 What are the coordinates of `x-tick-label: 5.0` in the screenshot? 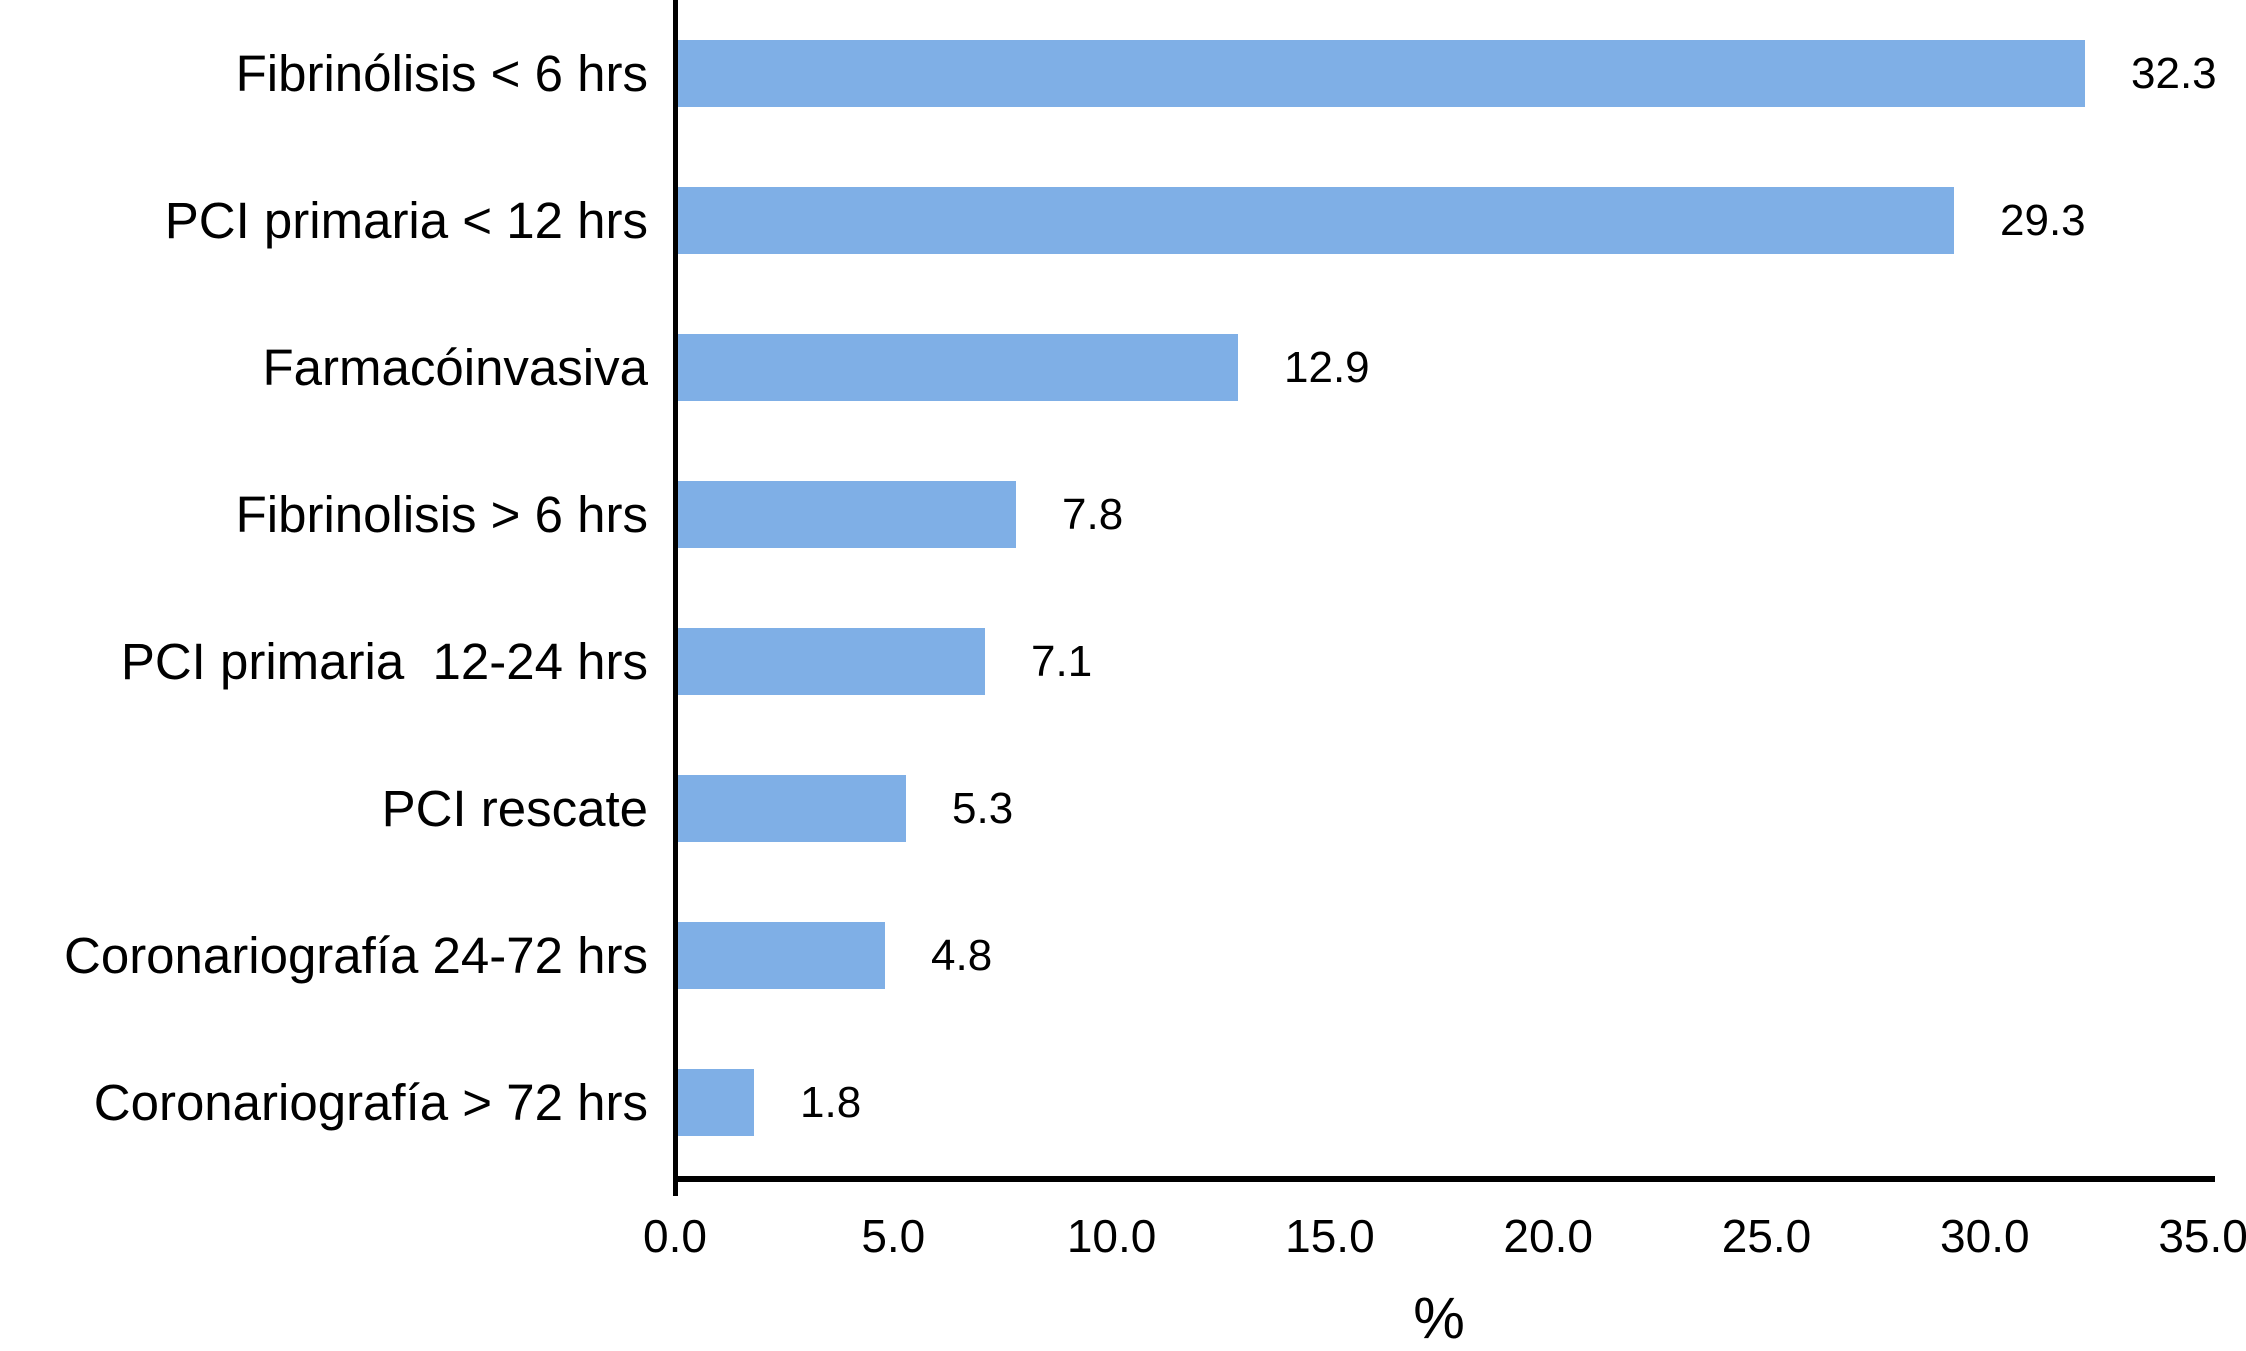 It's located at (893, 1236).